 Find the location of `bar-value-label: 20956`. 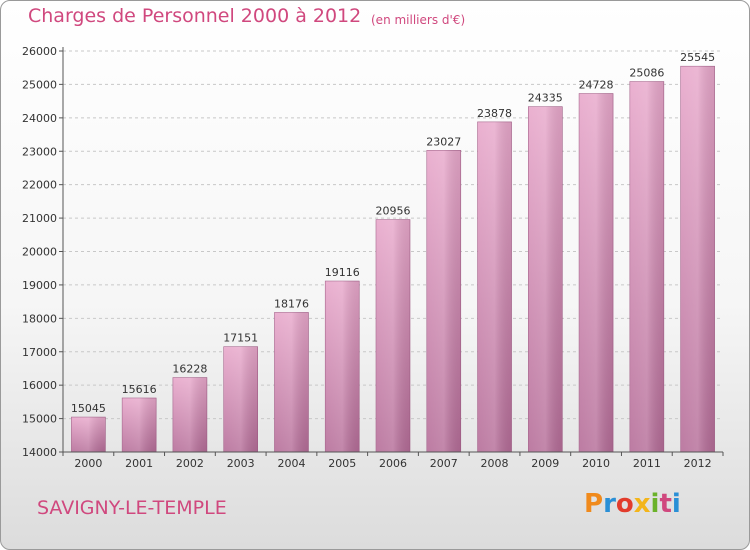

bar-value-label: 20956 is located at coordinates (393, 211).